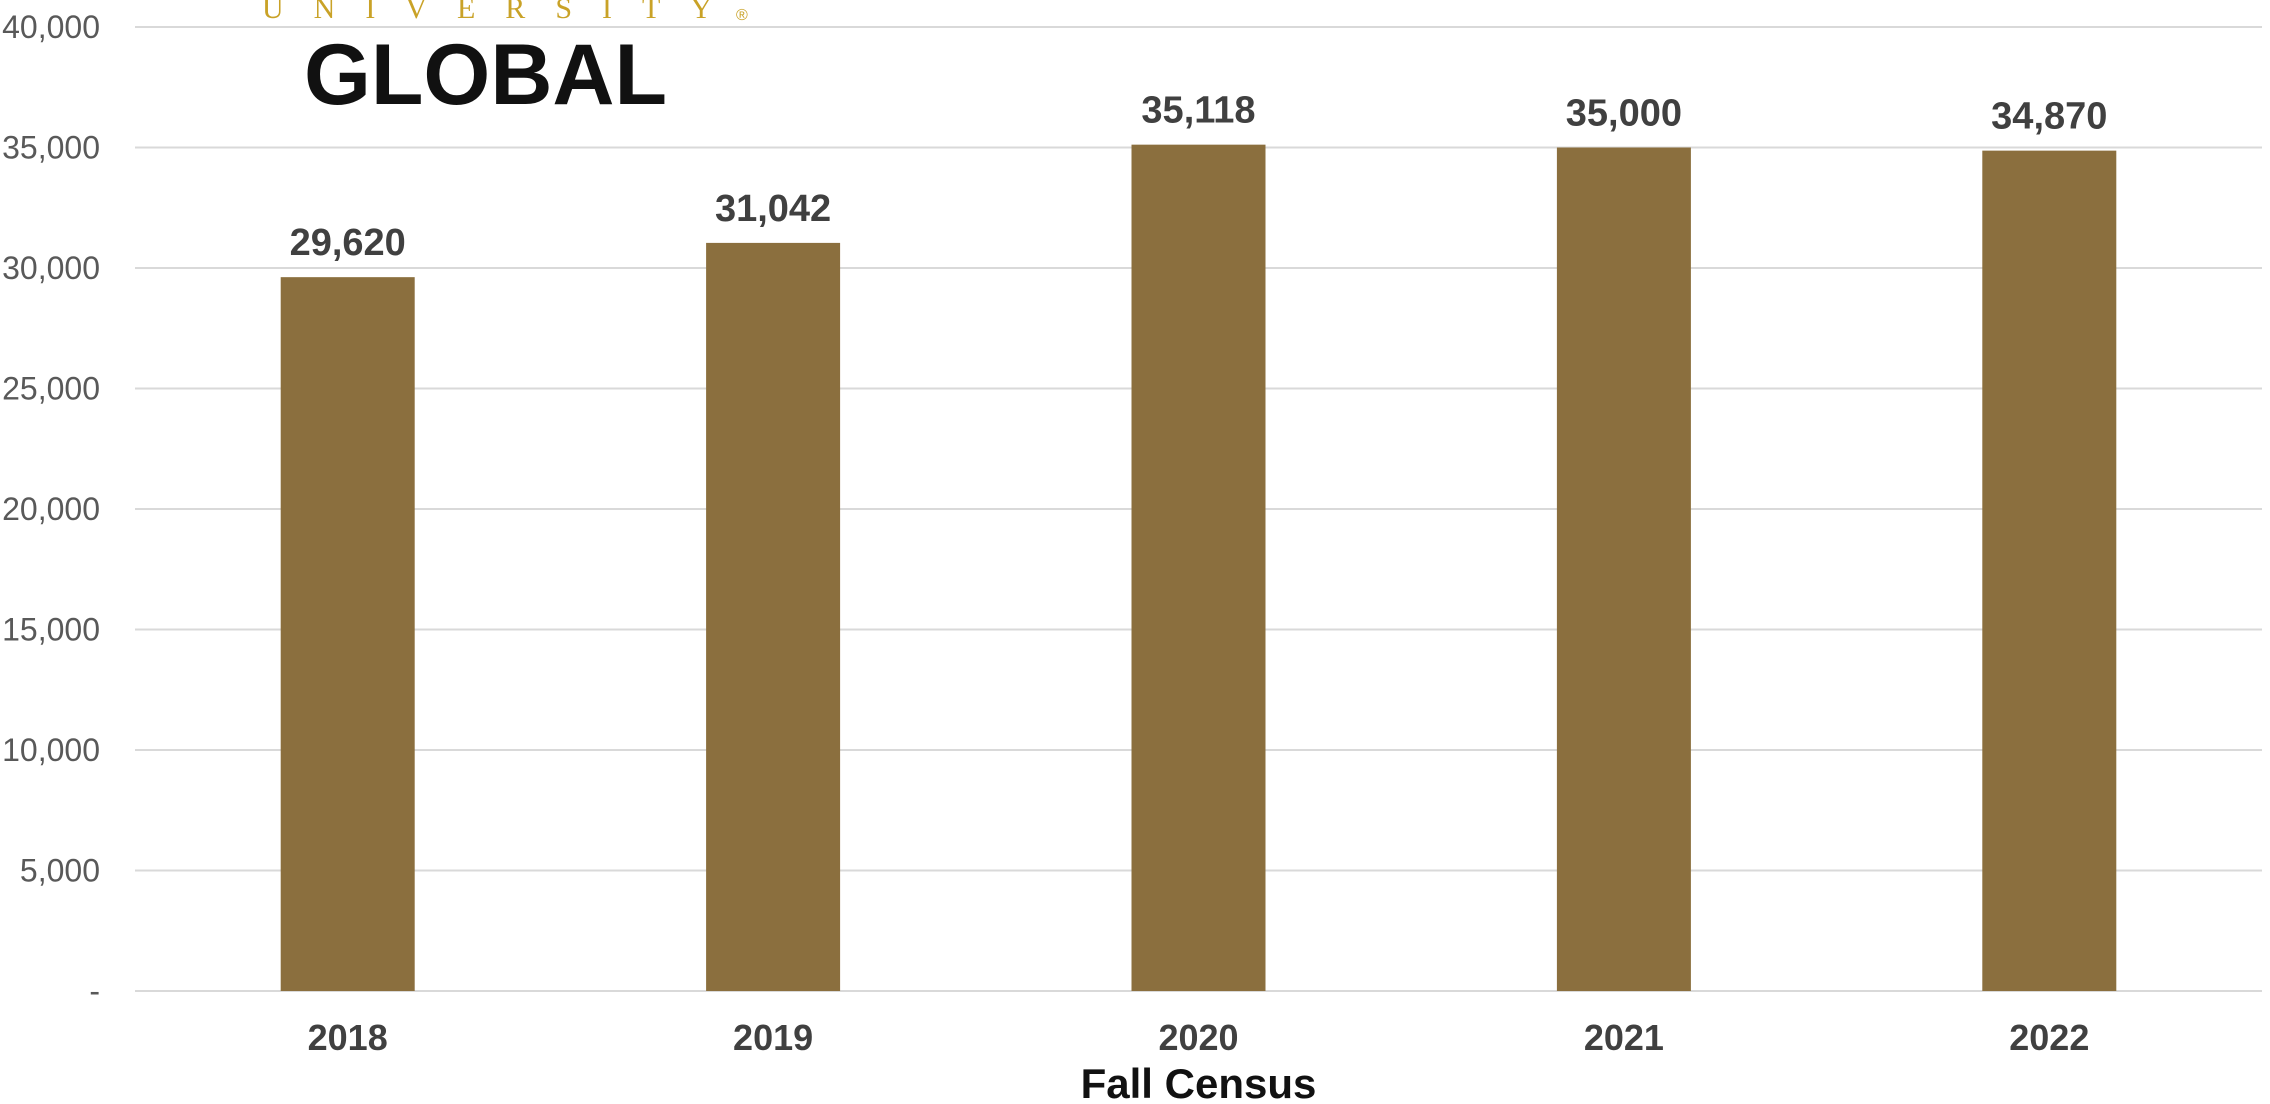 The height and width of the screenshot is (1104, 2270). Describe the element at coordinates (348, 1037) in the screenshot. I see `x-tick-label: 2018` at that location.